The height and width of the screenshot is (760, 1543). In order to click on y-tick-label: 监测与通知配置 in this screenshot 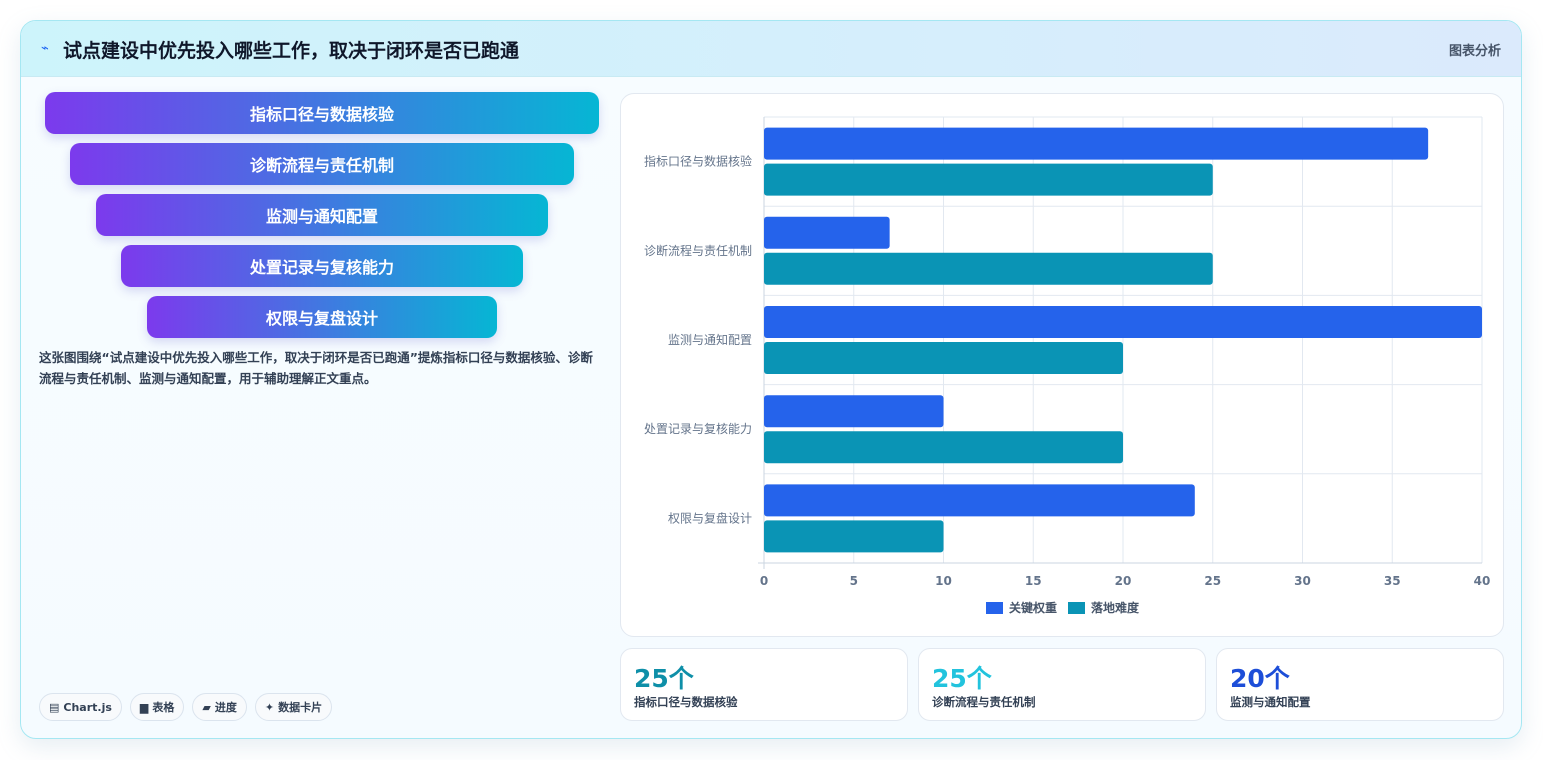, I will do `click(710, 340)`.